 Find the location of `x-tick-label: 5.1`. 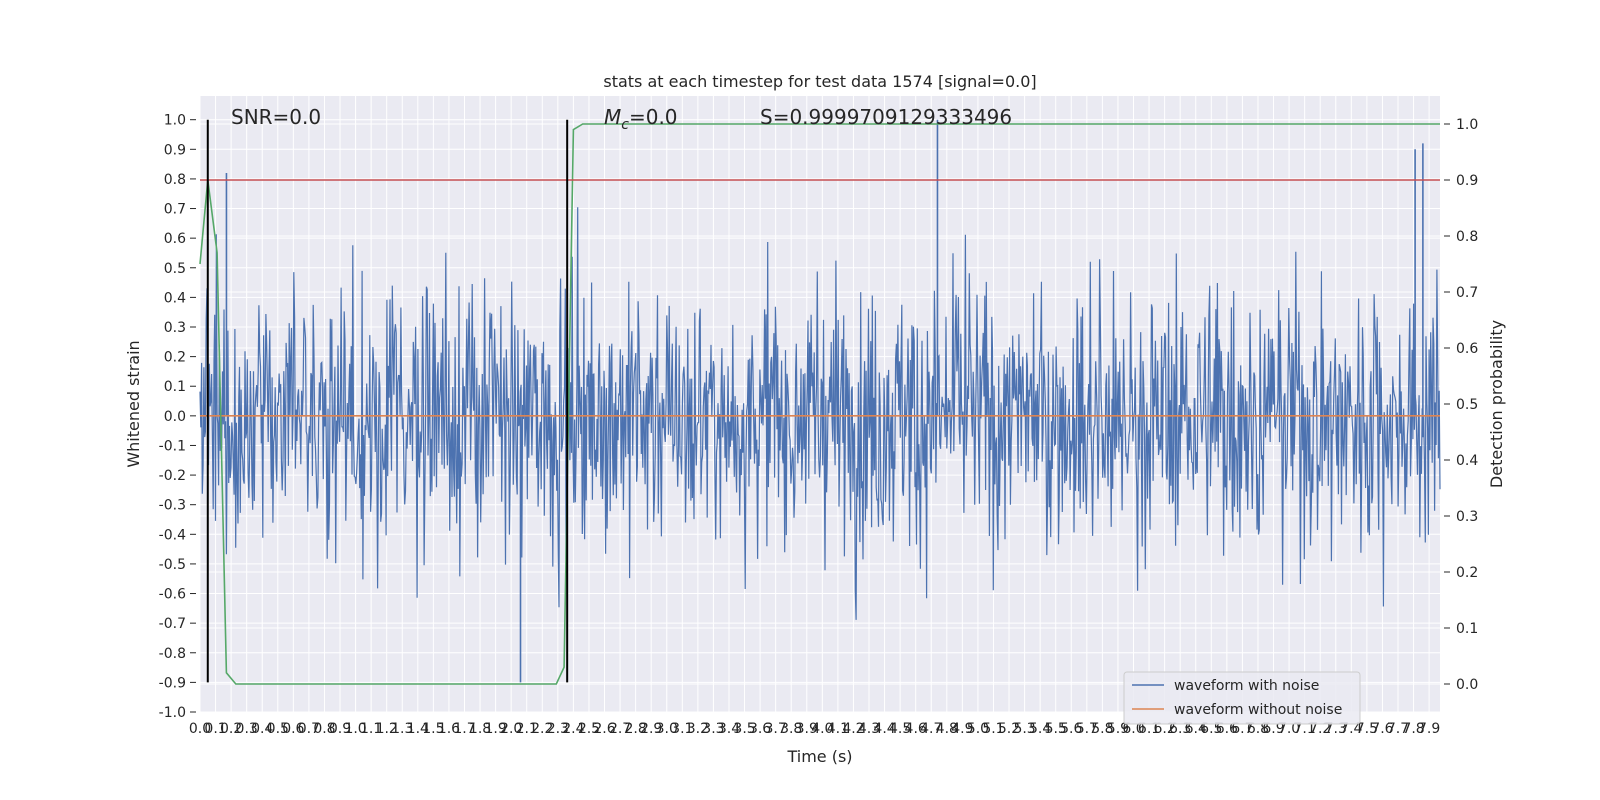

x-tick-label: 5.1 is located at coordinates (993, 729).